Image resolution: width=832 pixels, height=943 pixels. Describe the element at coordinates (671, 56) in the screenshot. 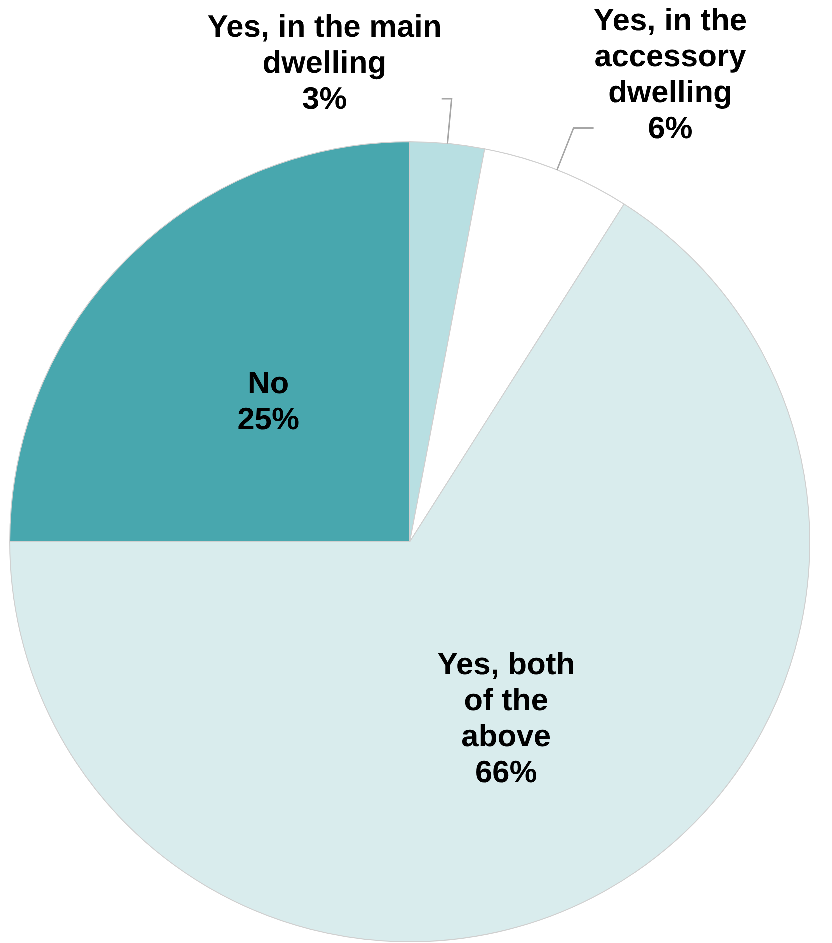

I see `slice-label: Yes, in the accessory dwelling` at that location.